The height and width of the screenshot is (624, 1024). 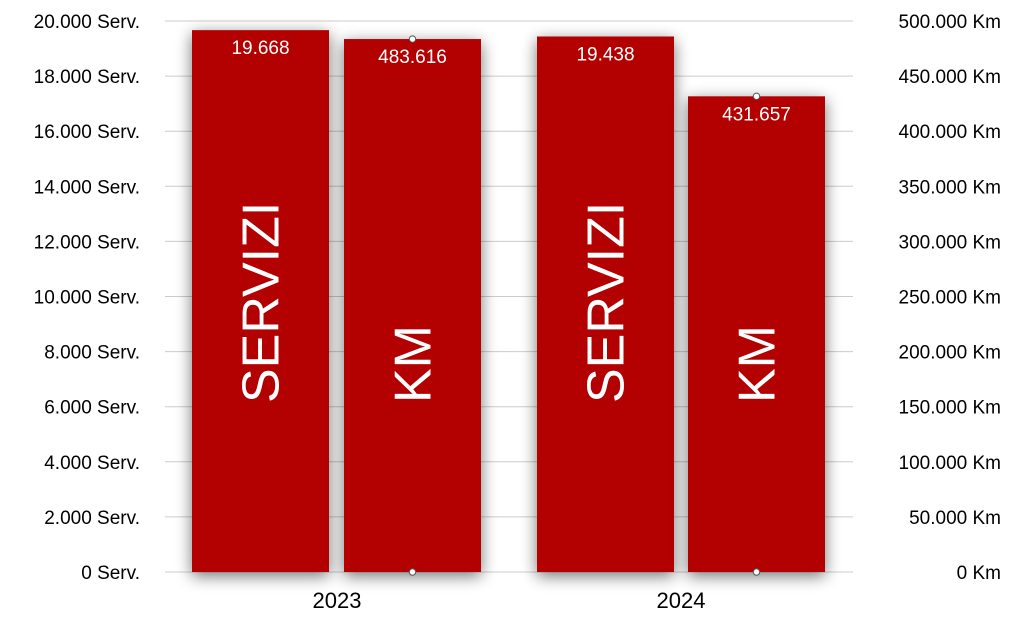 I want to click on right-tick-label: 0 Km, so click(x=979, y=573).